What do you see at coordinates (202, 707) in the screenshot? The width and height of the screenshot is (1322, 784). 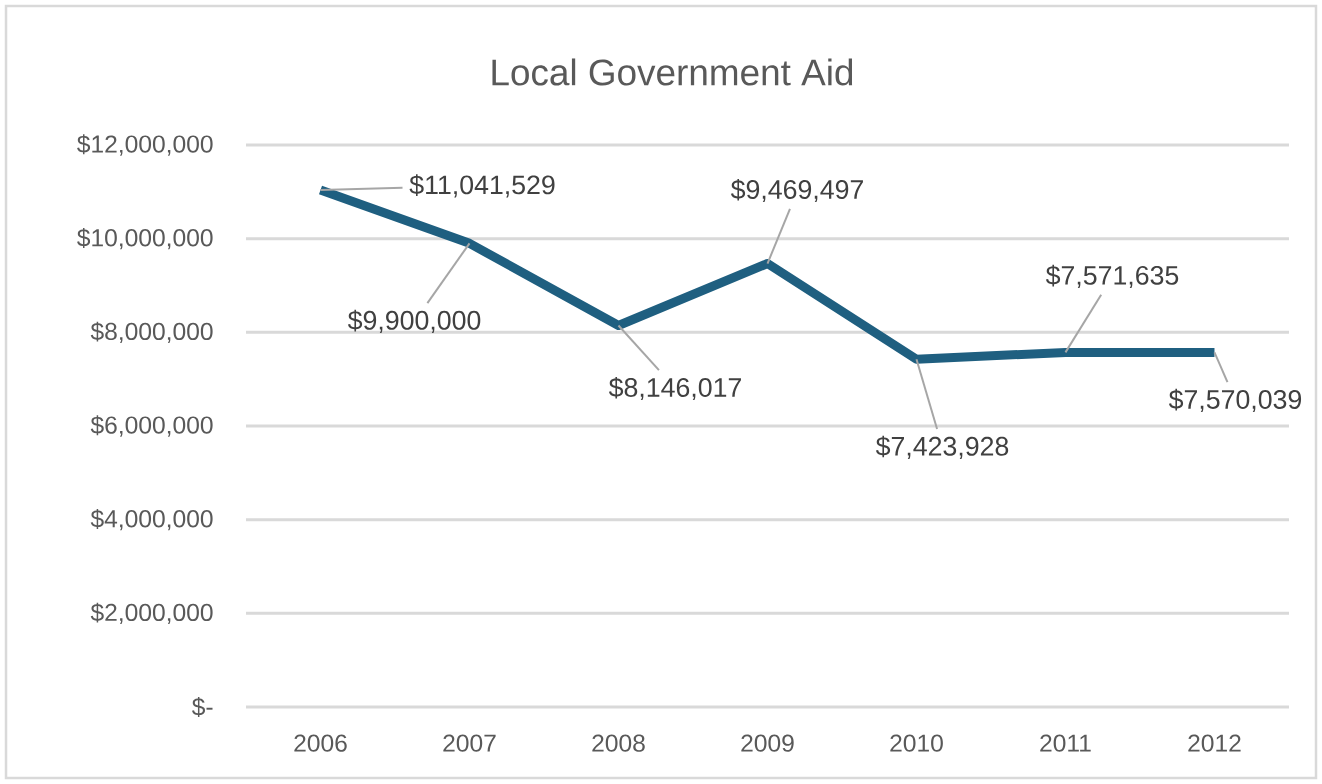 I see `y-tick-label: $-` at bounding box center [202, 707].